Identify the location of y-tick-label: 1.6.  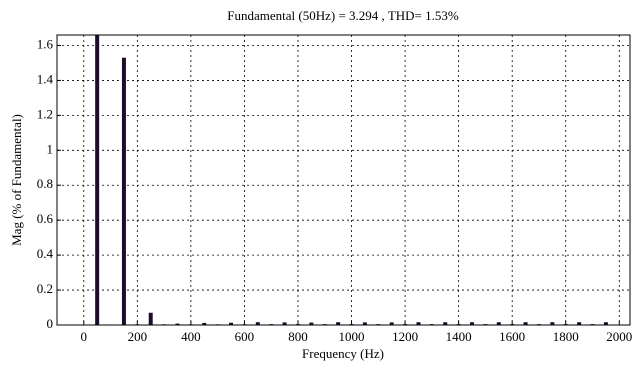
(45, 43).